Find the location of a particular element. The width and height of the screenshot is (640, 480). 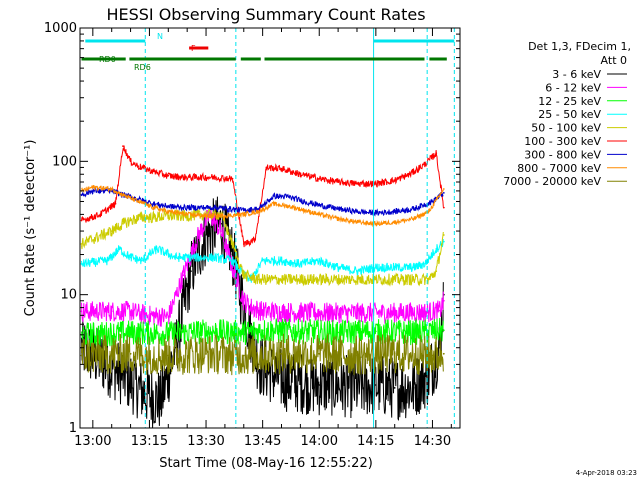

legend-header-line-2: Att 0 is located at coordinates (614, 60).